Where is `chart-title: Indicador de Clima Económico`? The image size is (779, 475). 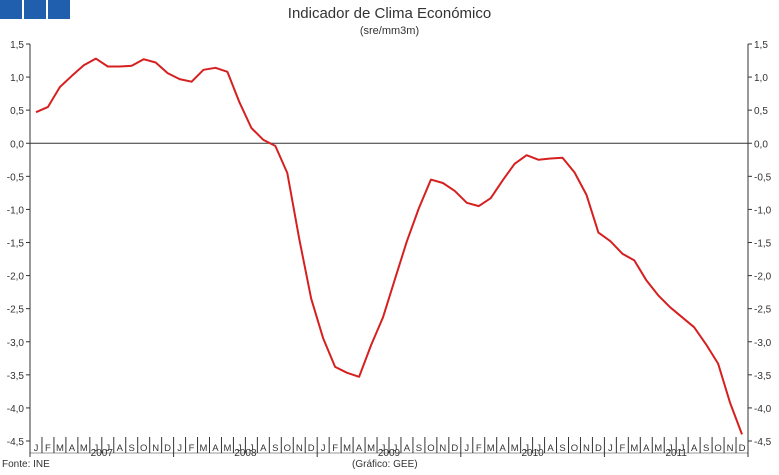 chart-title: Indicador de Clima Económico is located at coordinates (389, 13).